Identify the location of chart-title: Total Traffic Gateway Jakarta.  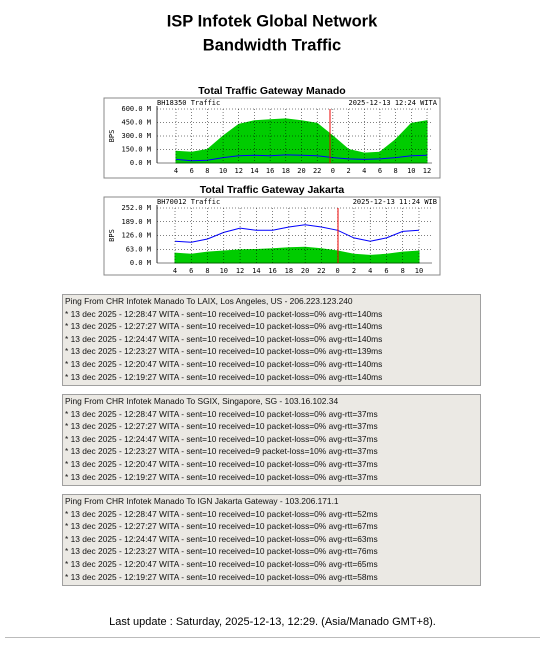
(272, 190).